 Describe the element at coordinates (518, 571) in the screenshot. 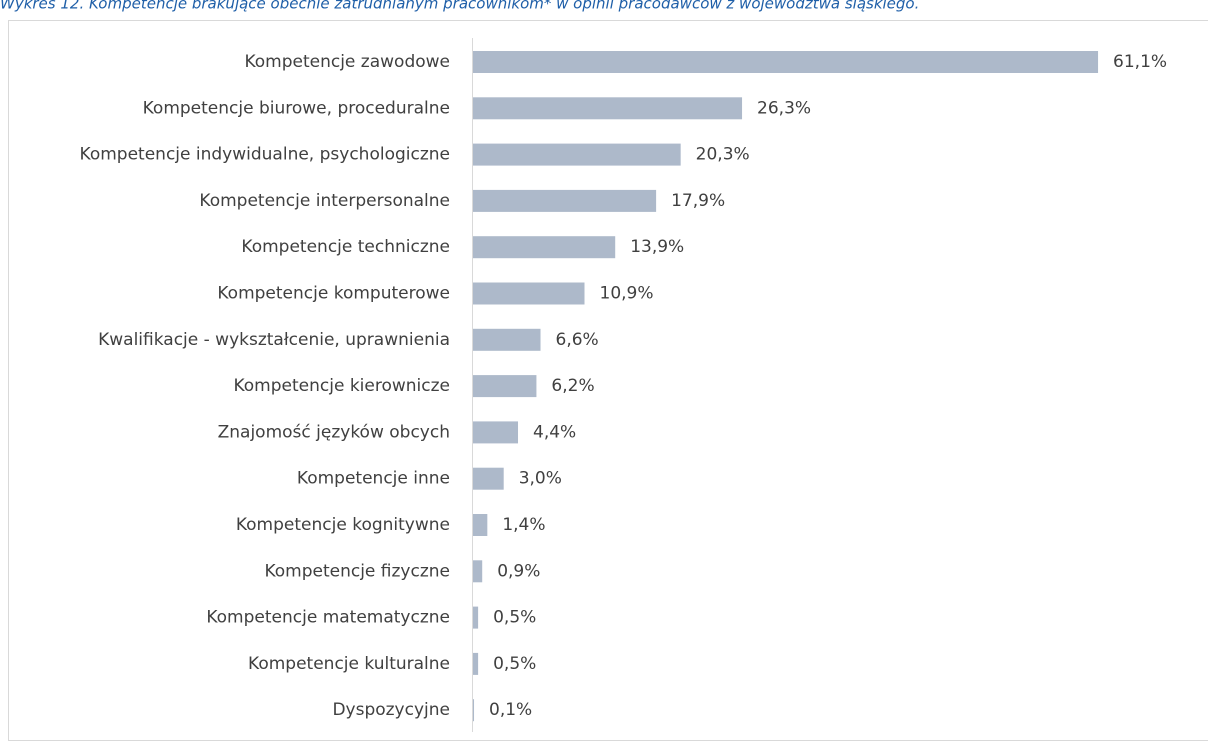

I see `value-label: 0,9%` at that location.